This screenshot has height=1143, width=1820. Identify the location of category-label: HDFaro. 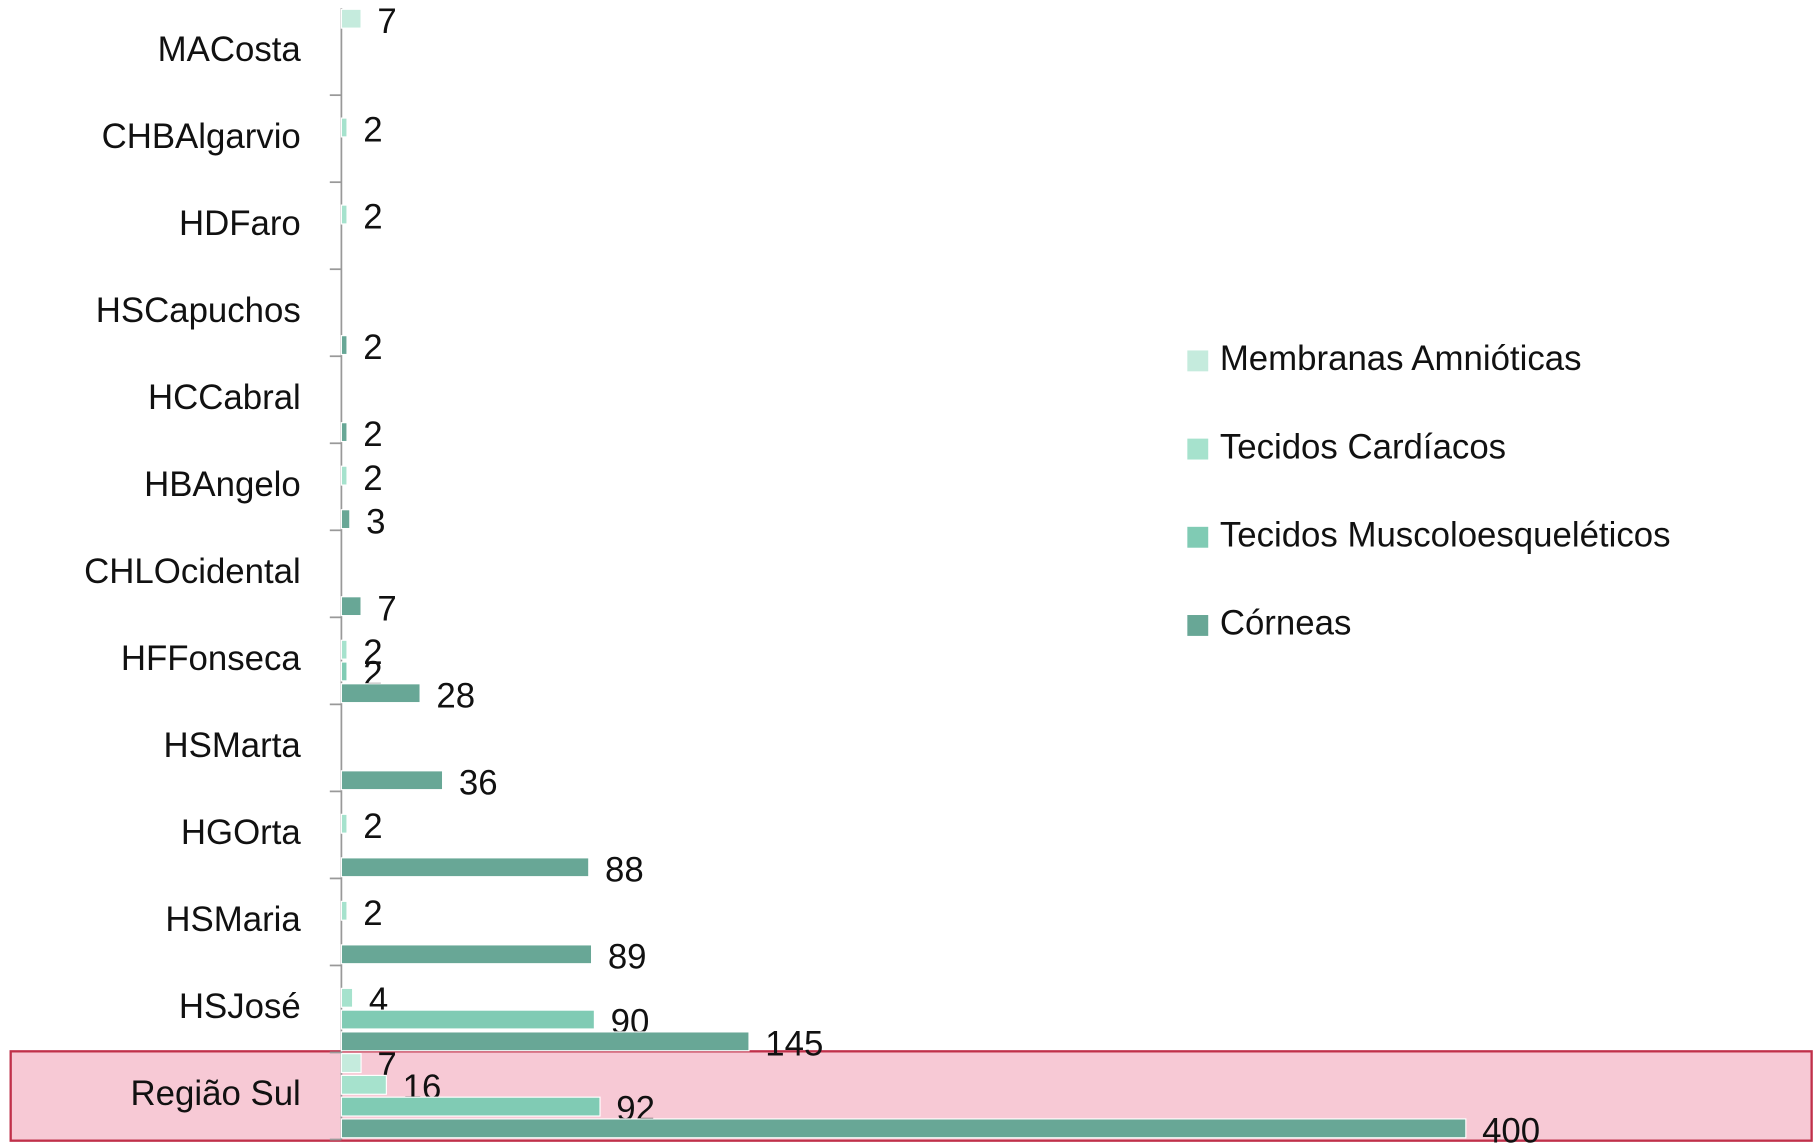
(240, 223).